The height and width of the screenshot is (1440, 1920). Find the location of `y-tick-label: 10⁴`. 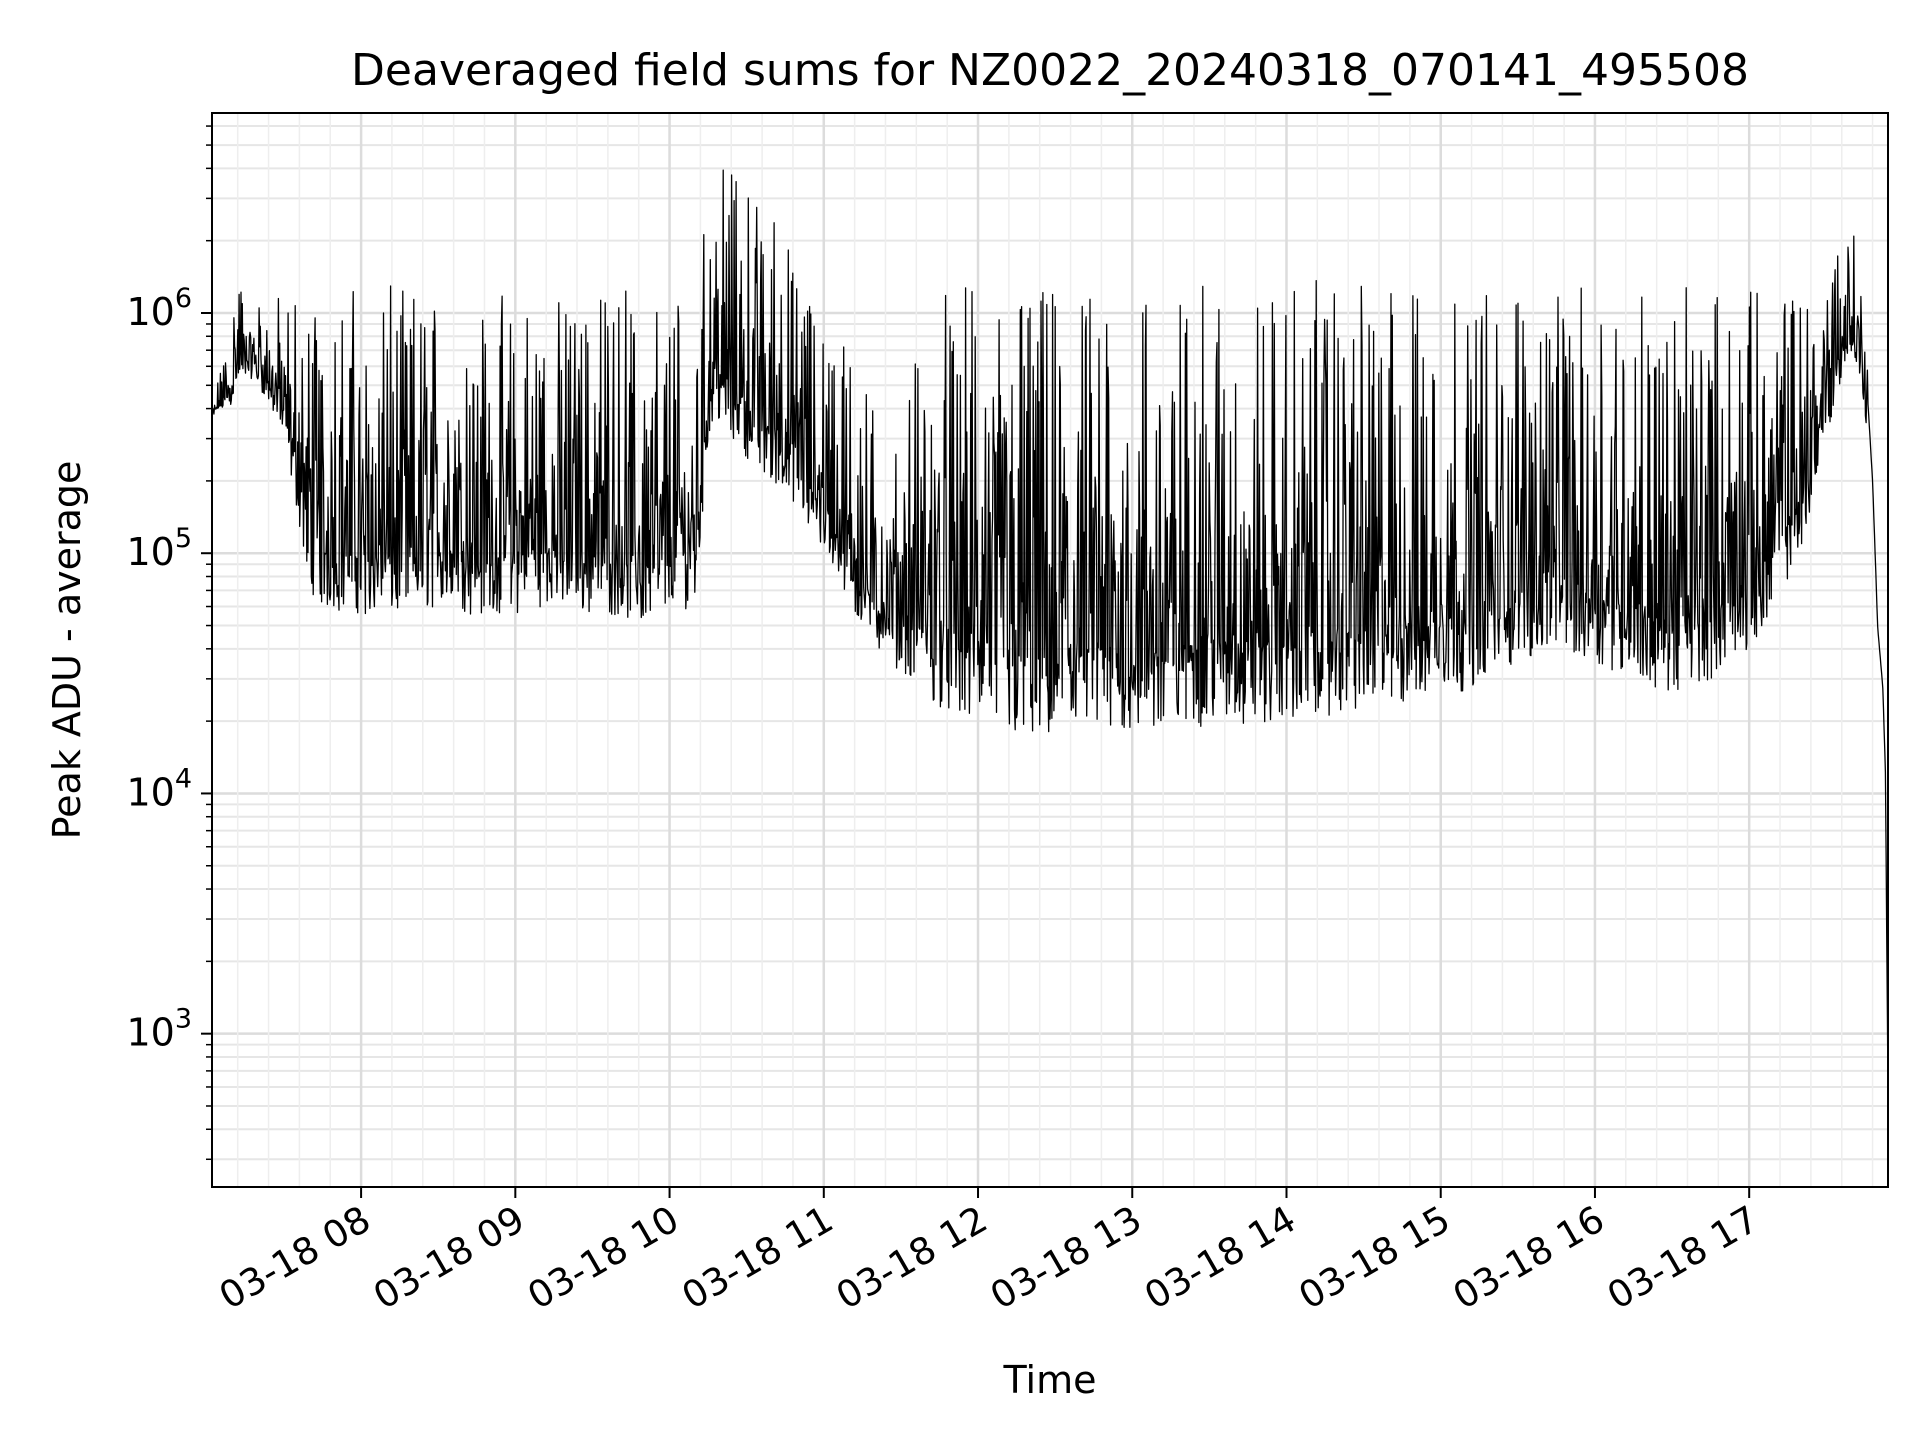

y-tick-label: 10⁴ is located at coordinates (159, 788).